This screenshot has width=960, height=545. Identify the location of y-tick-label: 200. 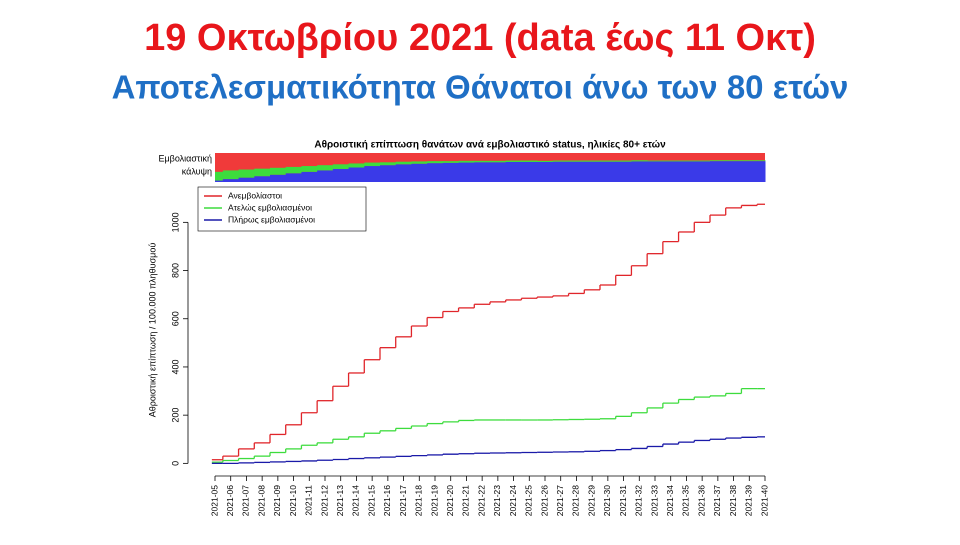
(175, 415).